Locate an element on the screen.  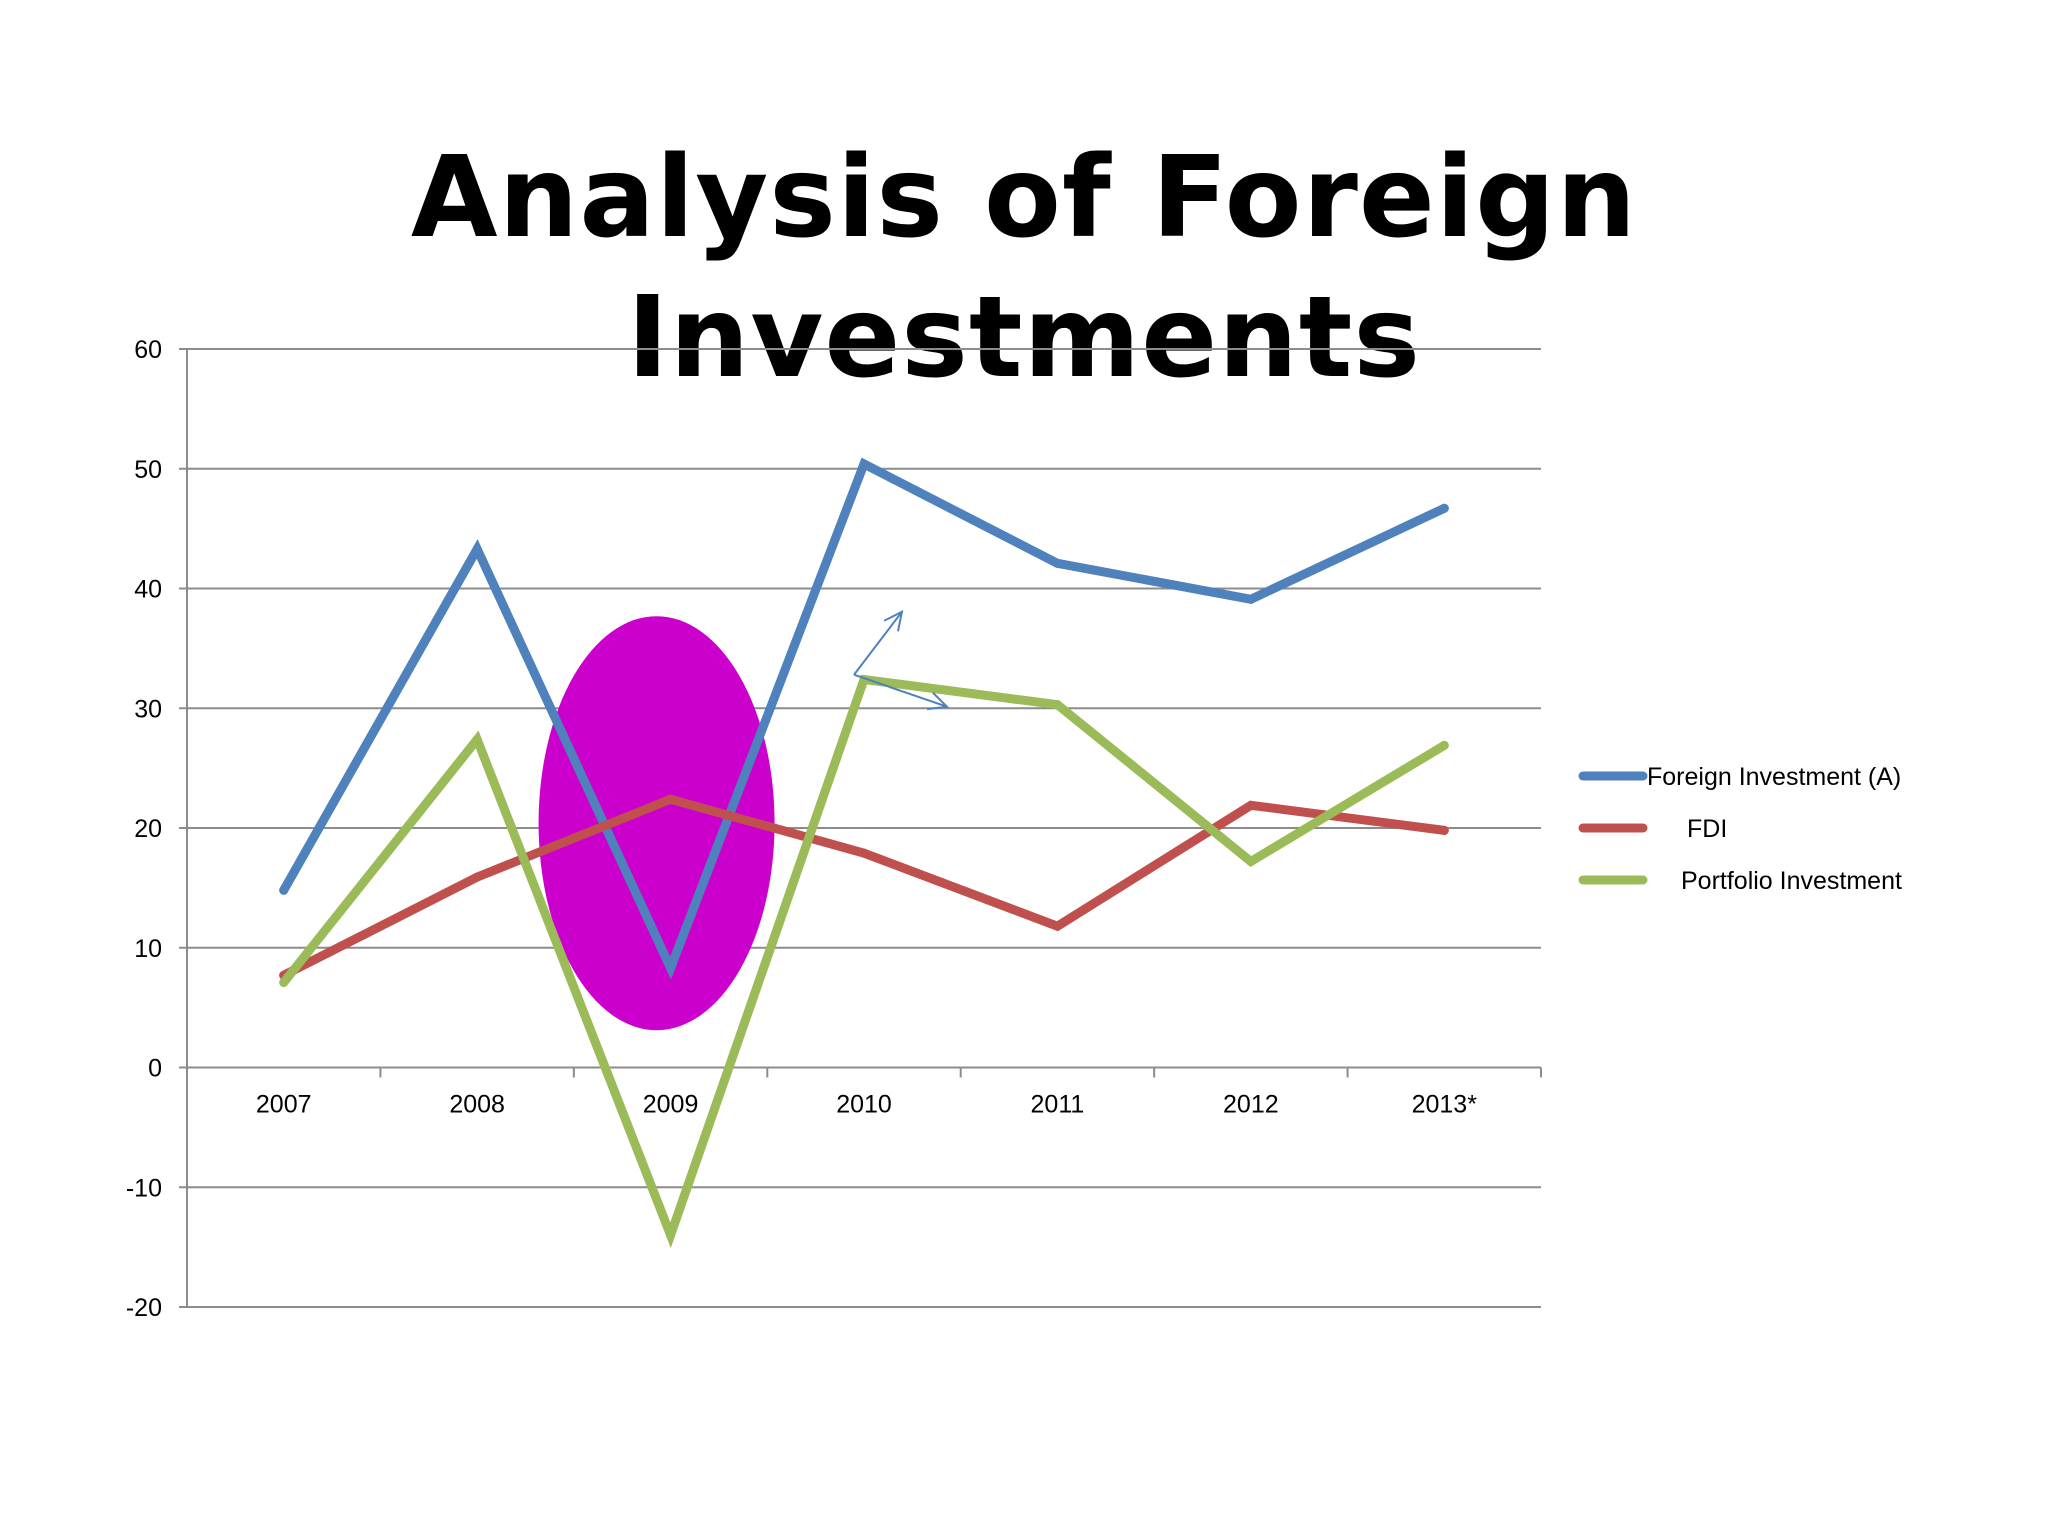
y-tick-label: -20 is located at coordinates (144, 1308).